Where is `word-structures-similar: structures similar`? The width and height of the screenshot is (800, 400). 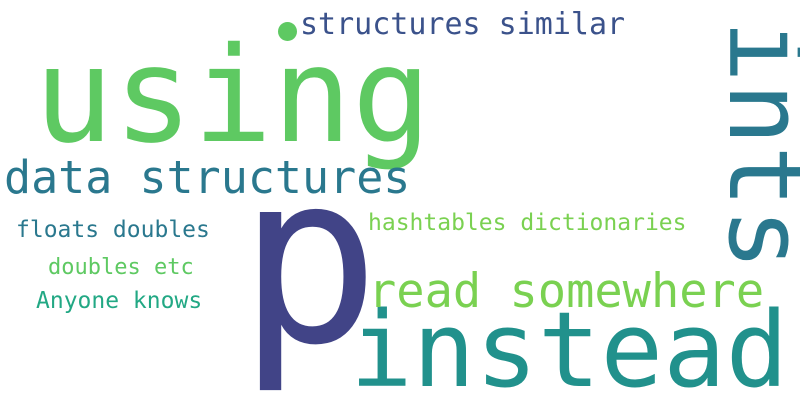 word-structures-similar: structures similar is located at coordinates (463, 24).